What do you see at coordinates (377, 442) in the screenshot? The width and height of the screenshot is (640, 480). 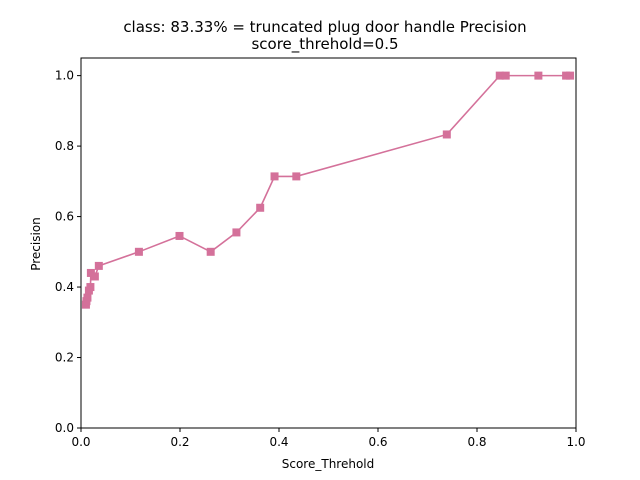 I see `x-tick-label: 0.6` at bounding box center [377, 442].